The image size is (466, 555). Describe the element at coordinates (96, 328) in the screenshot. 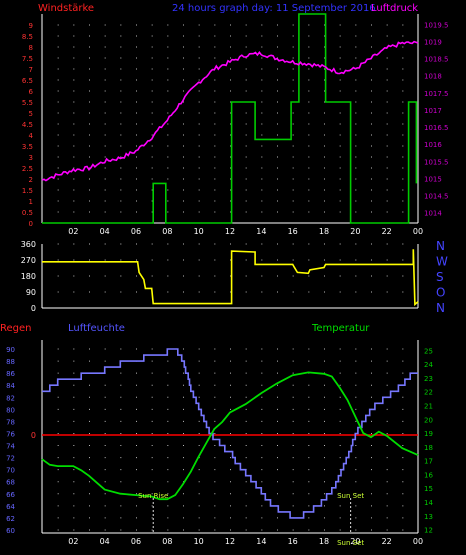

I see `luftfeuchte-label: Luftfeuchte` at that location.